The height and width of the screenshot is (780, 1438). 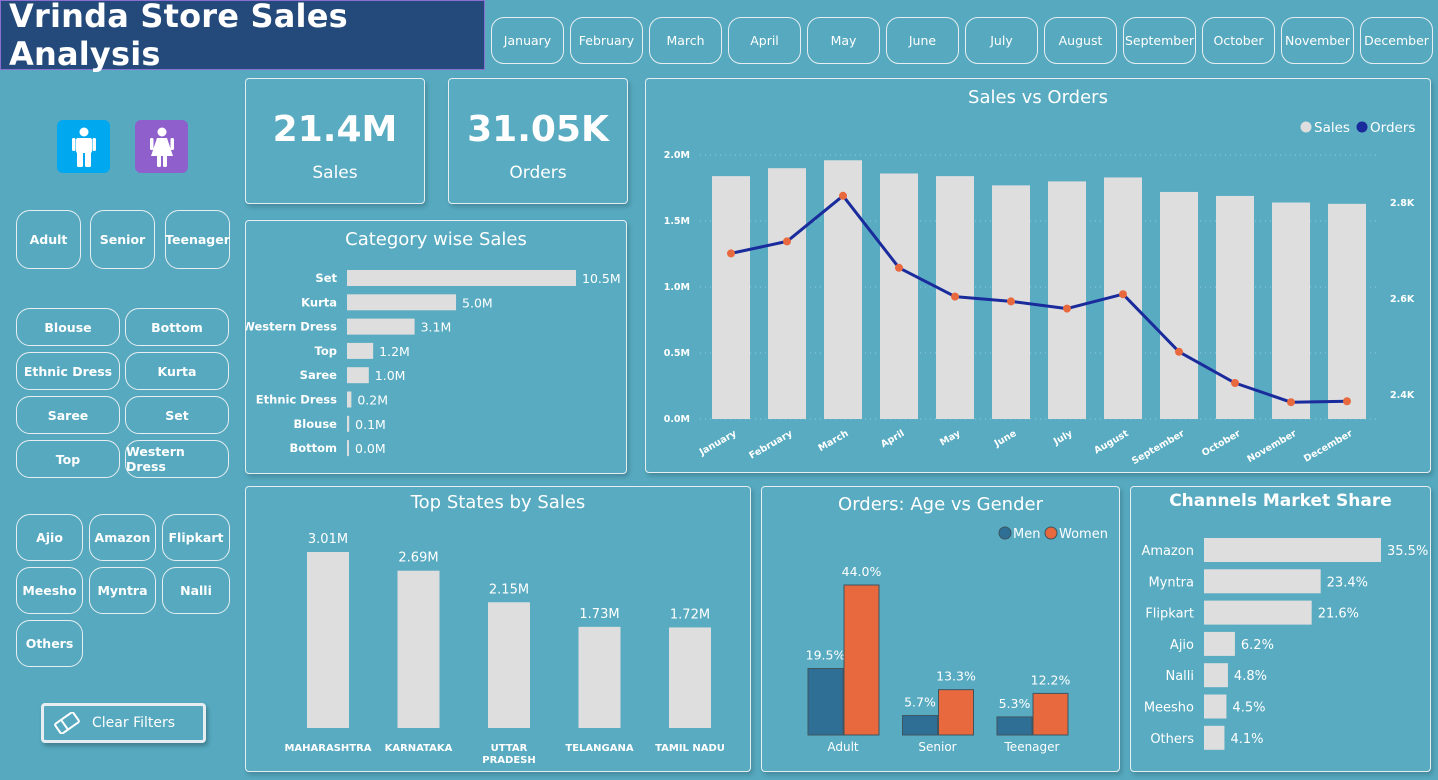 What do you see at coordinates (134, 723) in the screenshot?
I see `clear-filters-label: Clear Filters` at bounding box center [134, 723].